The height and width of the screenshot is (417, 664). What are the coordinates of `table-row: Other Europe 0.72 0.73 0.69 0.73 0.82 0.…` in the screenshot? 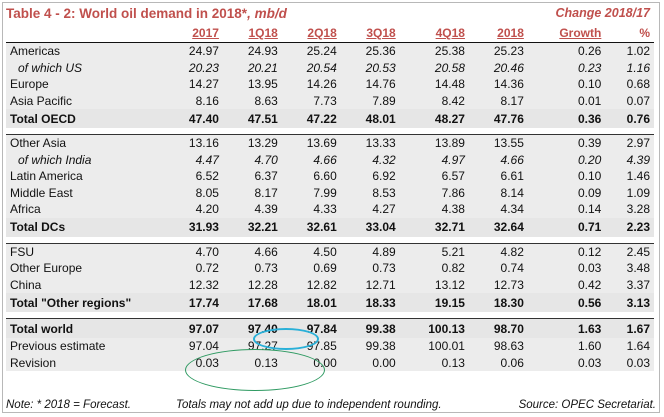 It's located at (330, 268).